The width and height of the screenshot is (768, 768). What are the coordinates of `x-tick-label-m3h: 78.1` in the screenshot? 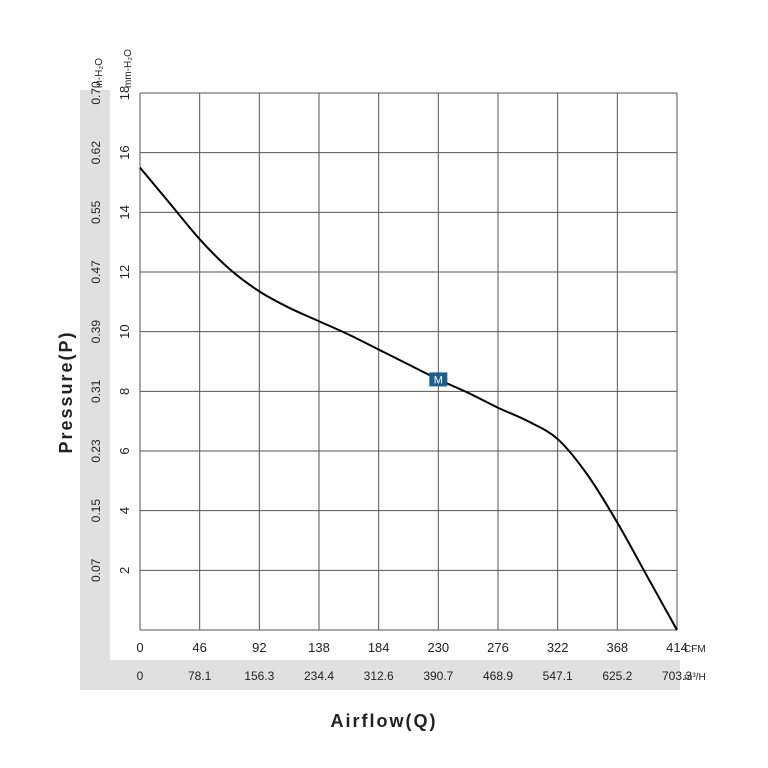 It's located at (200, 676).